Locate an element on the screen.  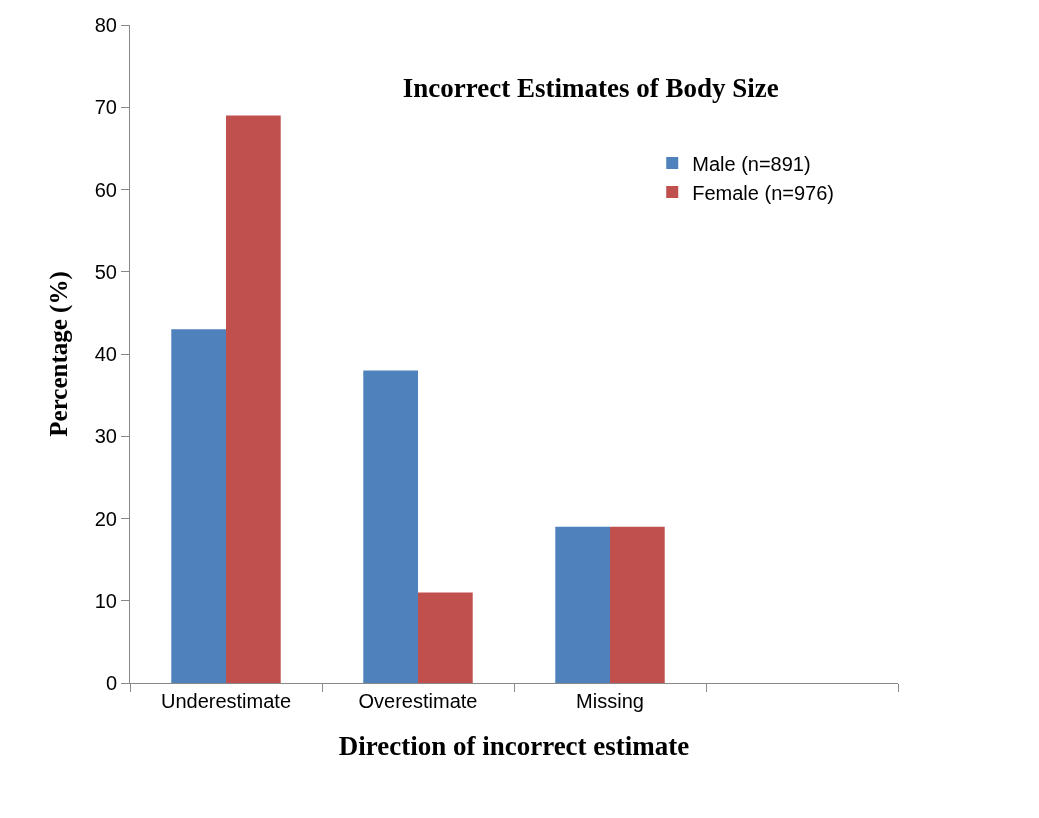
y-tick-label: 70 is located at coordinates (105, 107).